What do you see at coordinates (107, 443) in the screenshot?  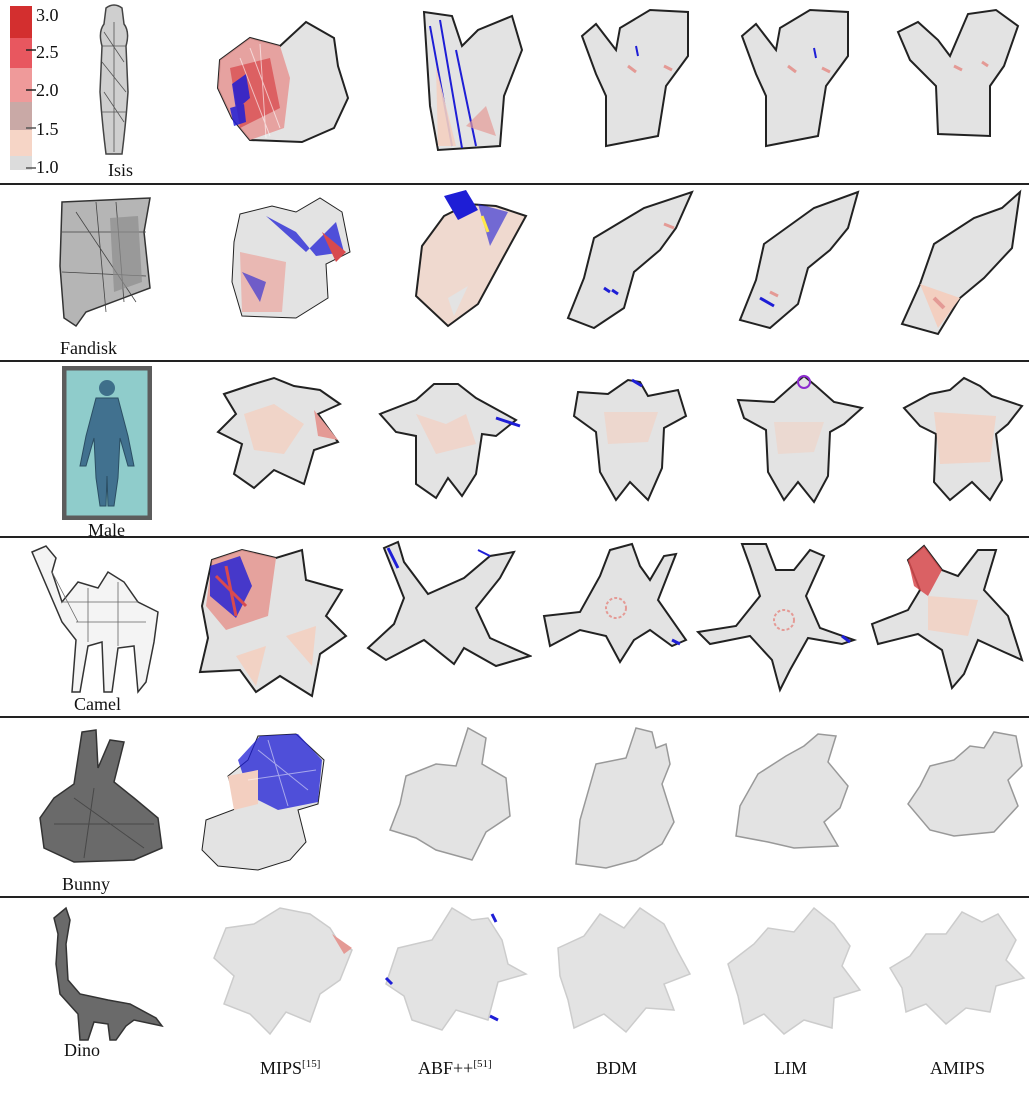 I see `male-model-render` at bounding box center [107, 443].